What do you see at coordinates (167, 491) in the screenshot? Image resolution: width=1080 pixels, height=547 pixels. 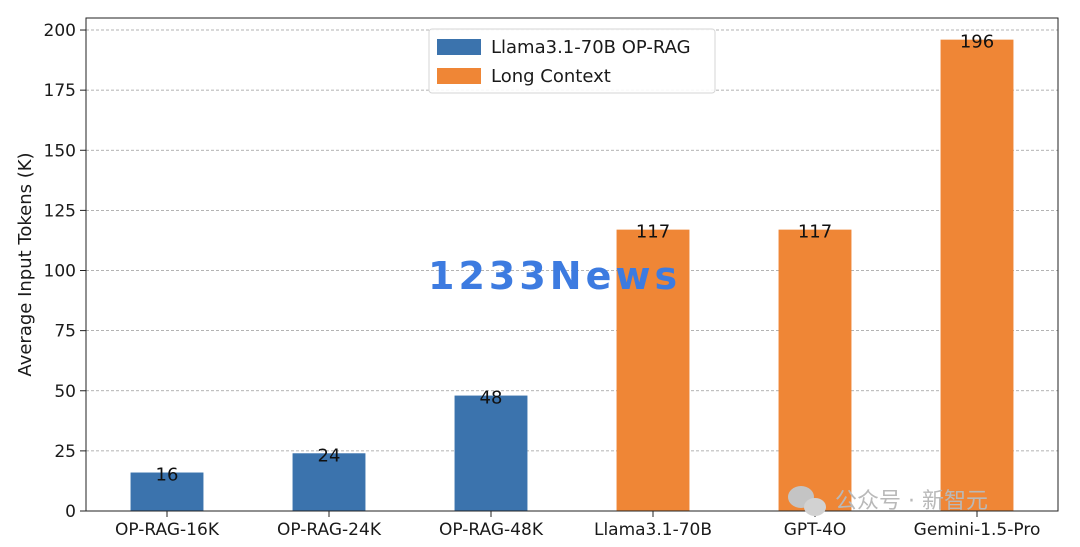 I see `bar-op-rag-16k` at bounding box center [167, 491].